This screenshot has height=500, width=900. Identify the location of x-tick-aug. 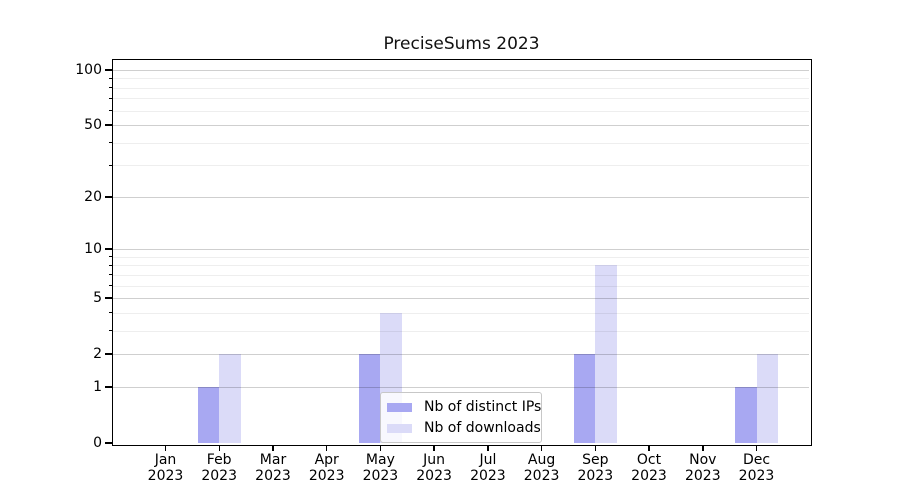
(541, 448).